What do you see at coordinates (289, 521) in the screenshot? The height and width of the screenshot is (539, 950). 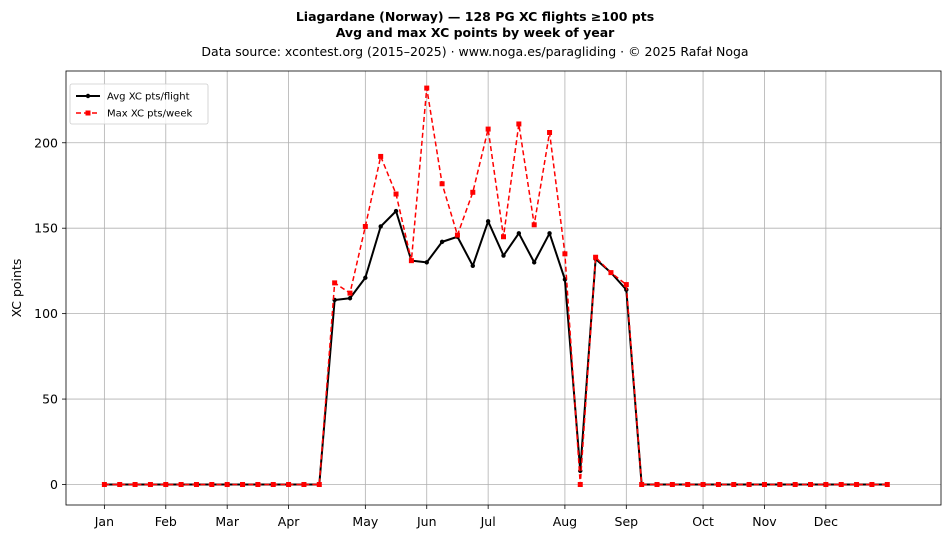 I see `x-tick-label: Apr` at bounding box center [289, 521].